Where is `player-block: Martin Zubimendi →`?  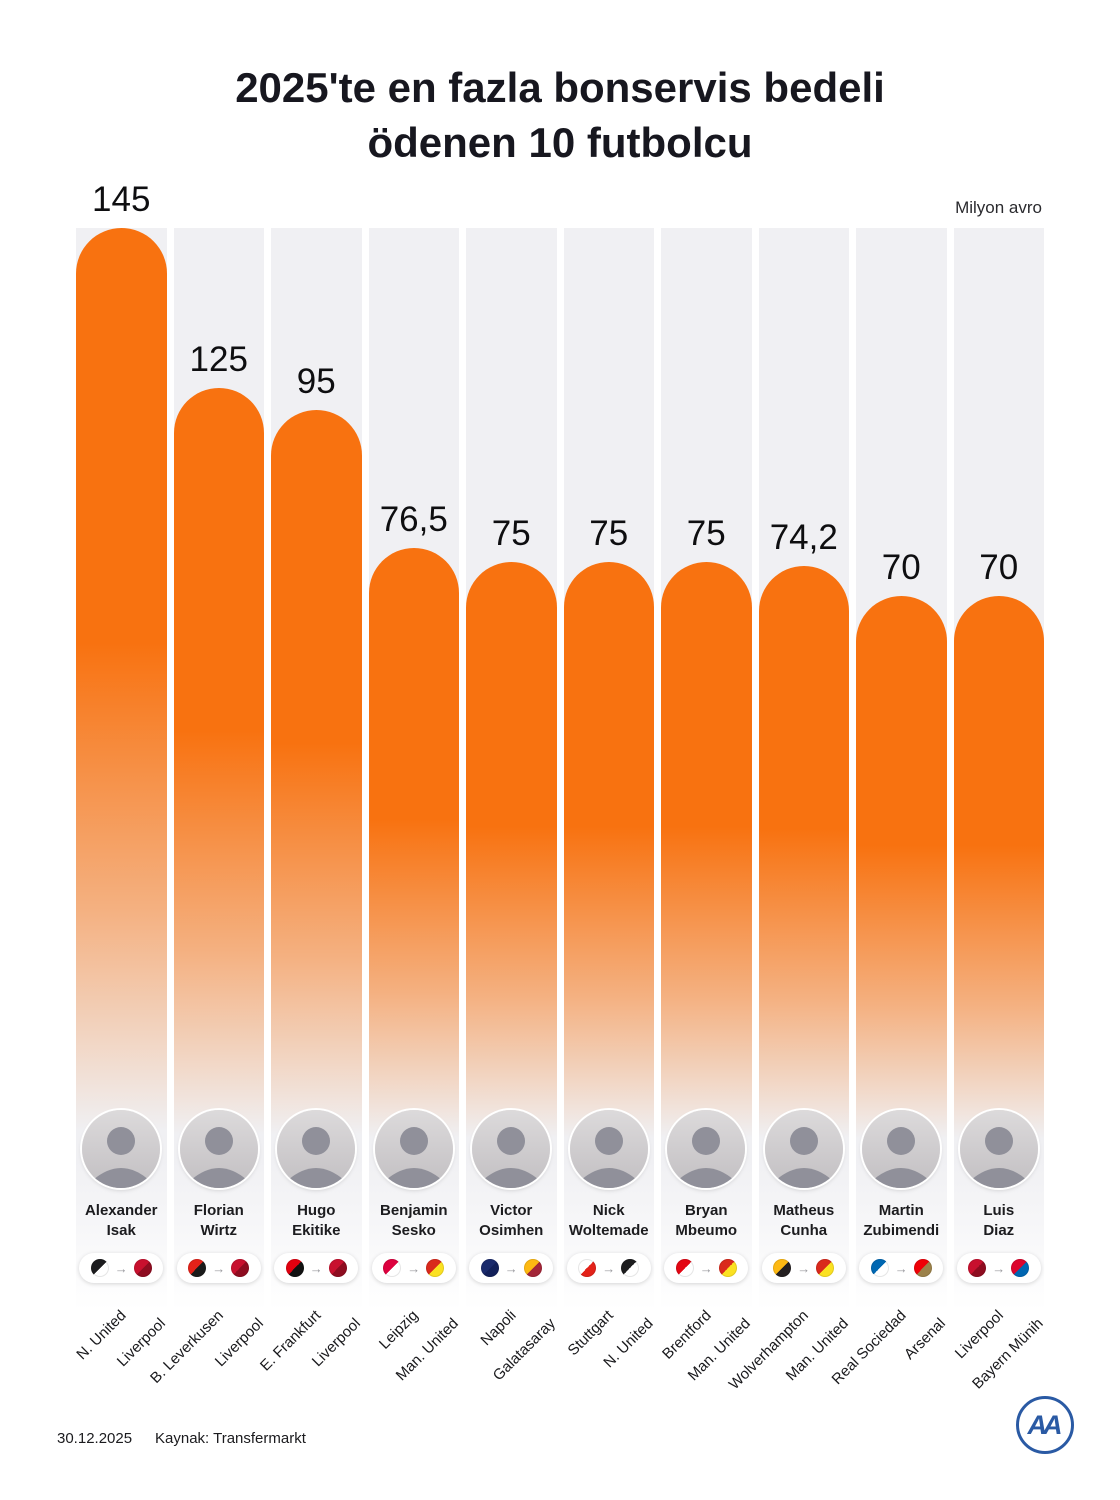 player-block: Martin Zubimendi → is located at coordinates (901, 1196).